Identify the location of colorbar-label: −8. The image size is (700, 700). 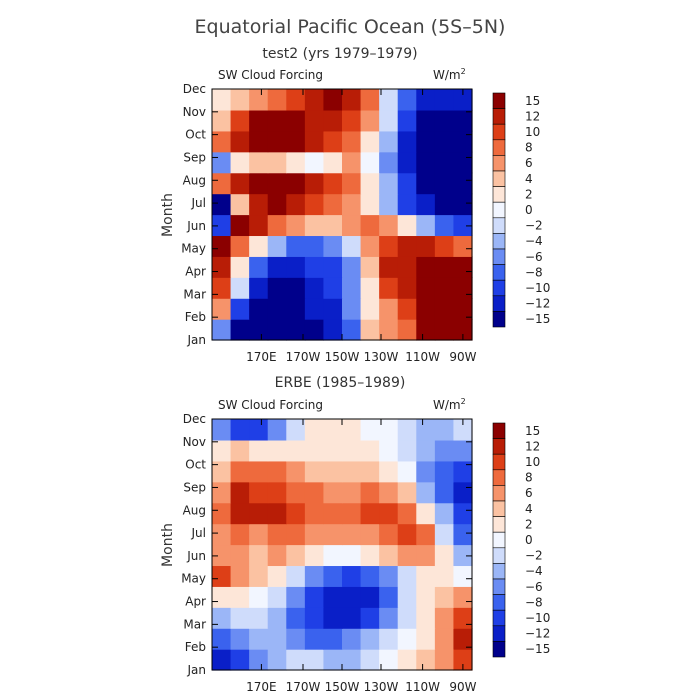
(534, 272).